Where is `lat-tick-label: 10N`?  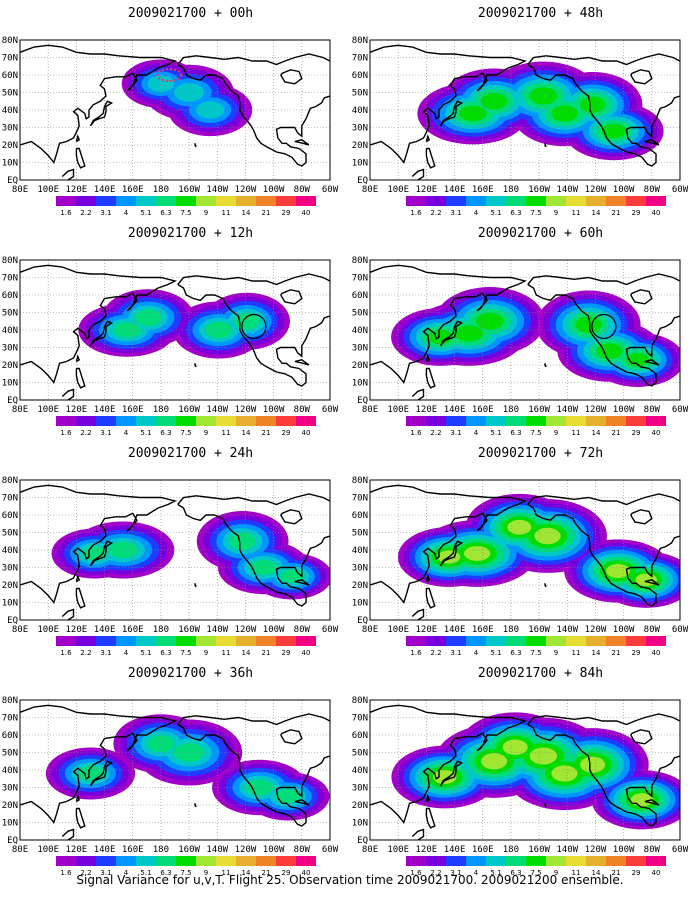
lat-tick-label: 10N is located at coordinates (10, 604).